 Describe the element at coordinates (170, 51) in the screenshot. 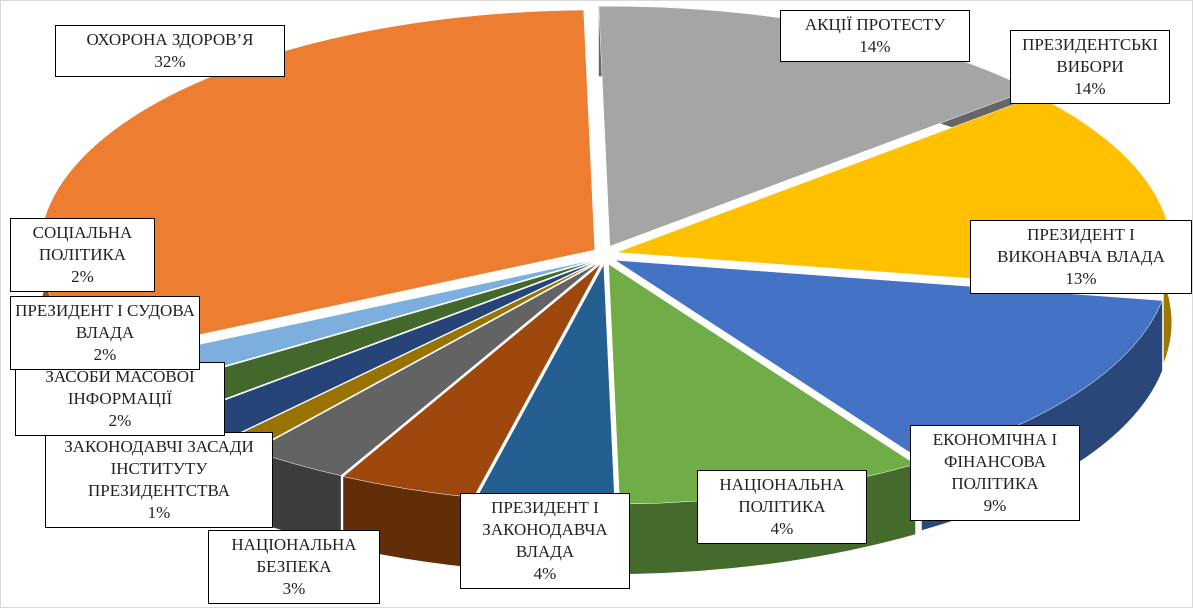

I see `data-label: ОХОРОНА ЗДОРОВ’Я 32%` at that location.